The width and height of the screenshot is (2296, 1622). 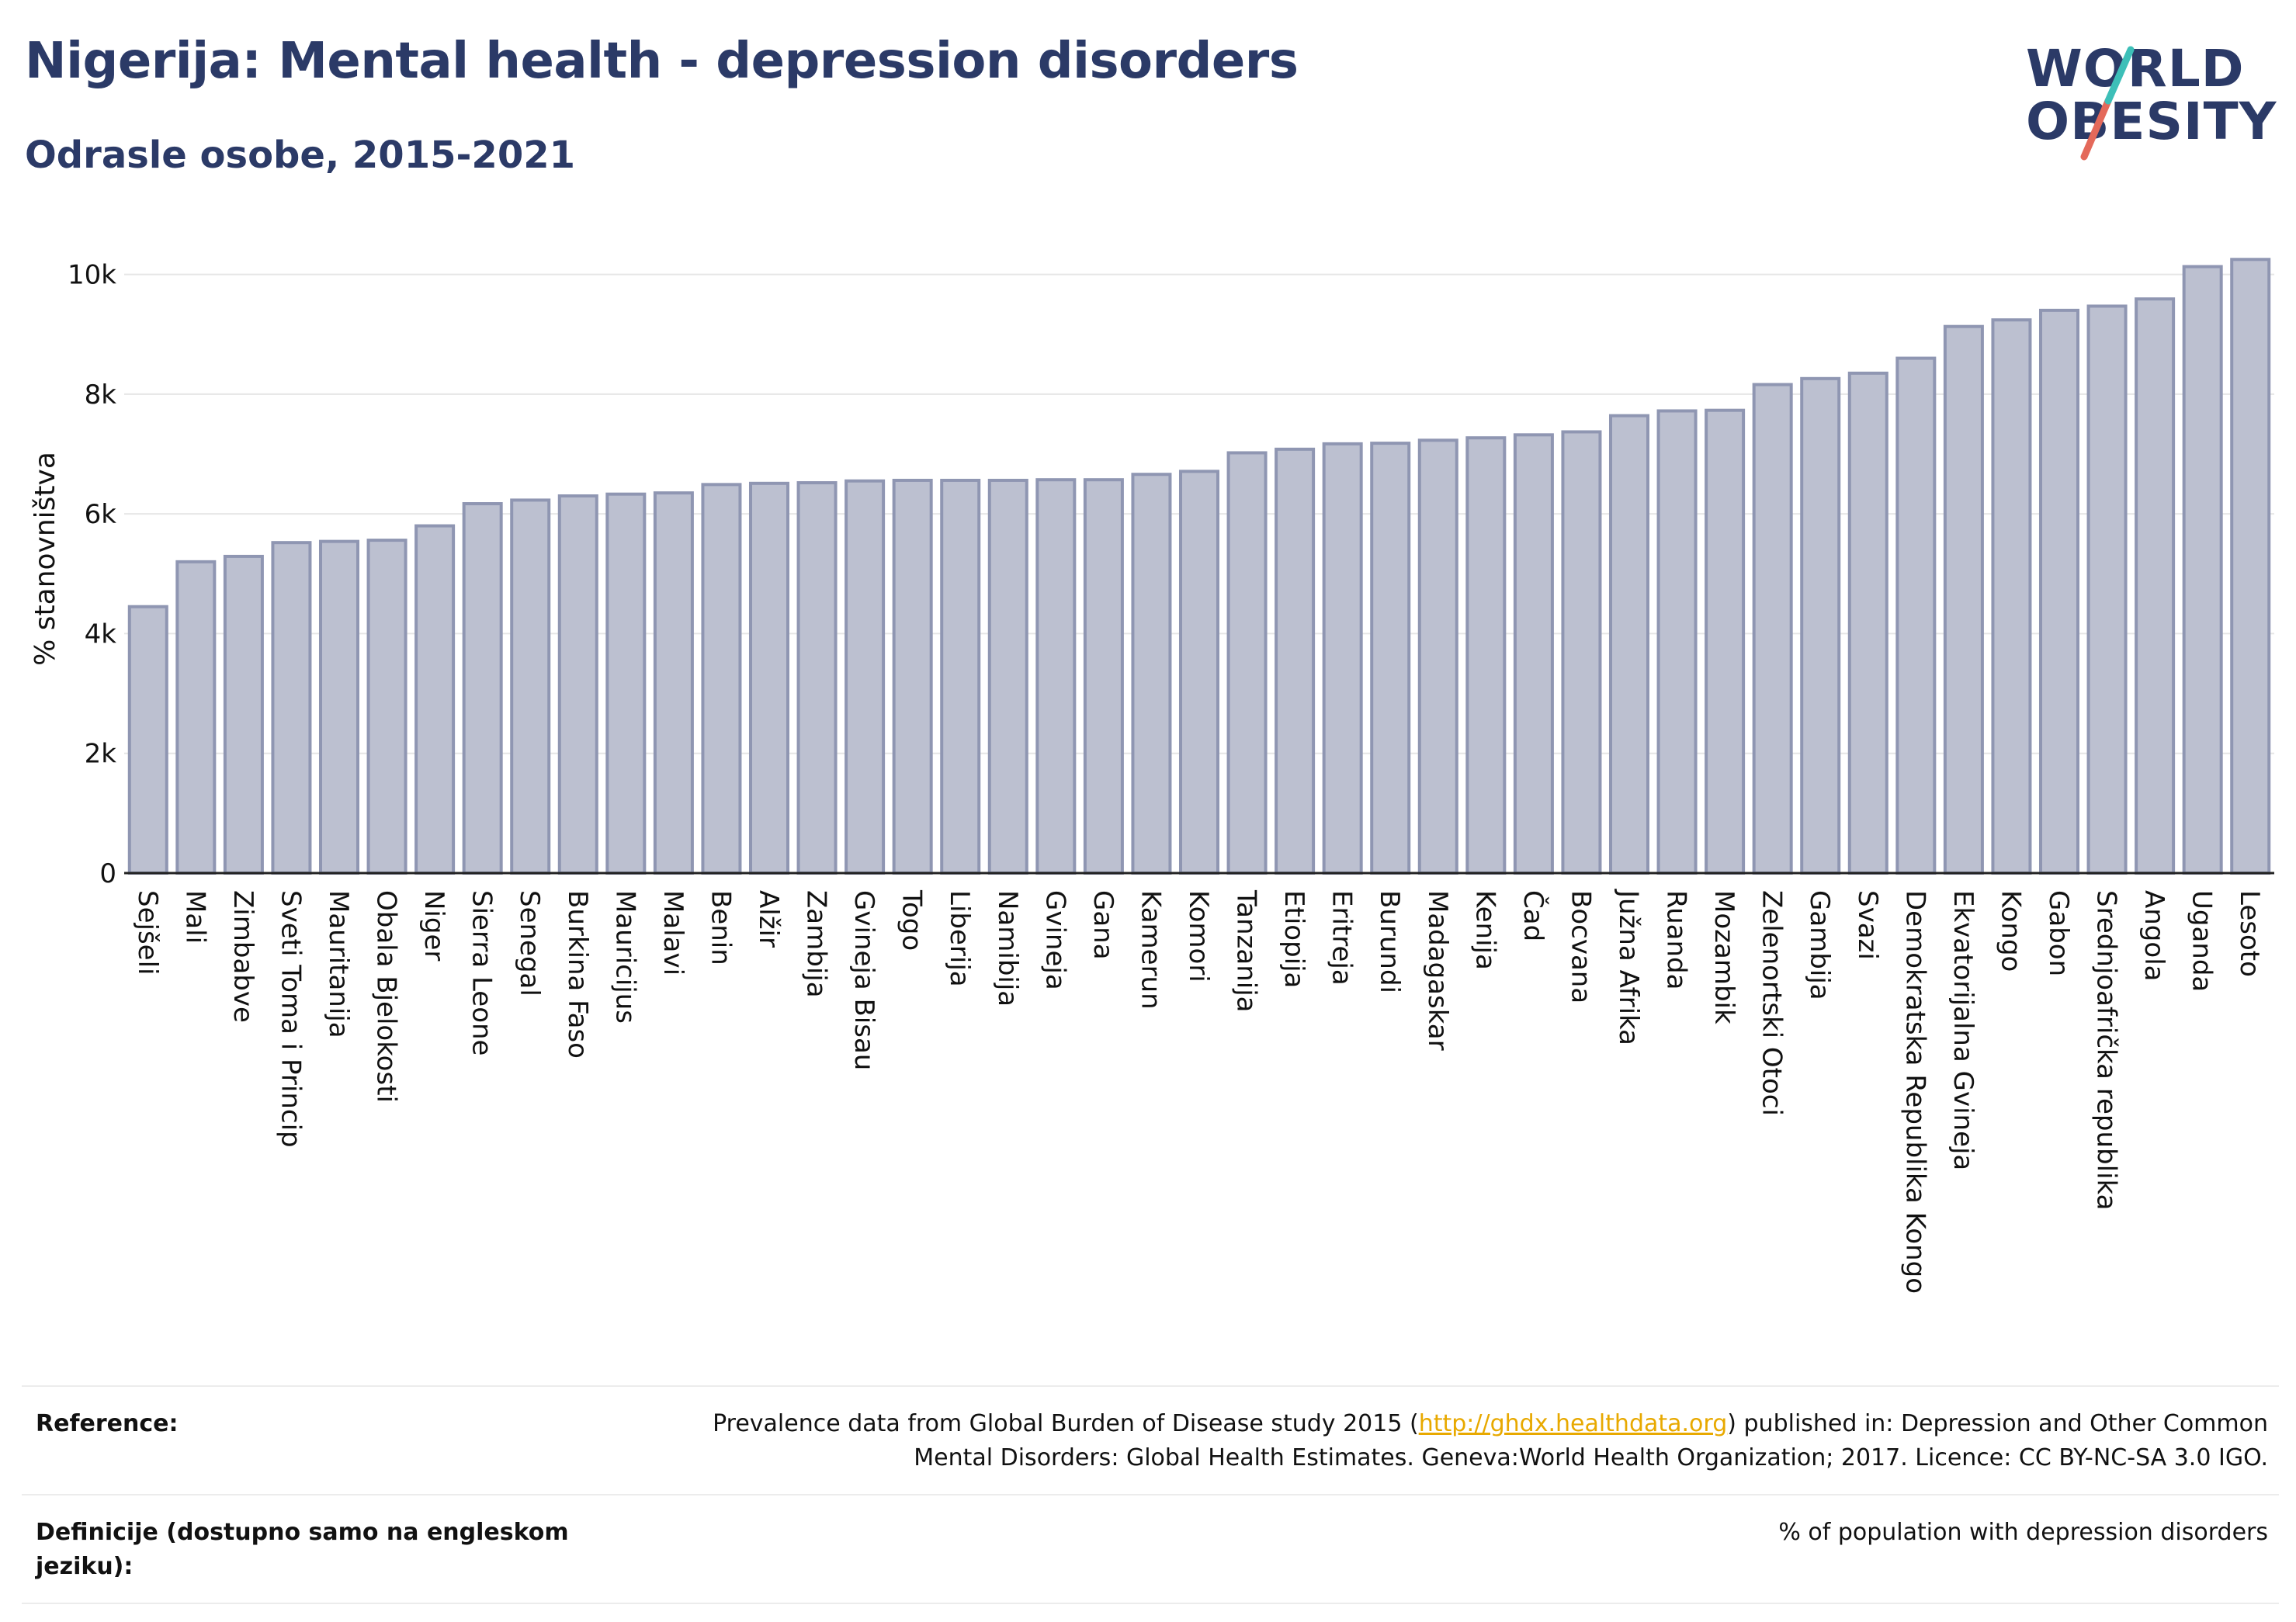 I want to click on x-tick-label: Sierra Leone, so click(x=482, y=972).